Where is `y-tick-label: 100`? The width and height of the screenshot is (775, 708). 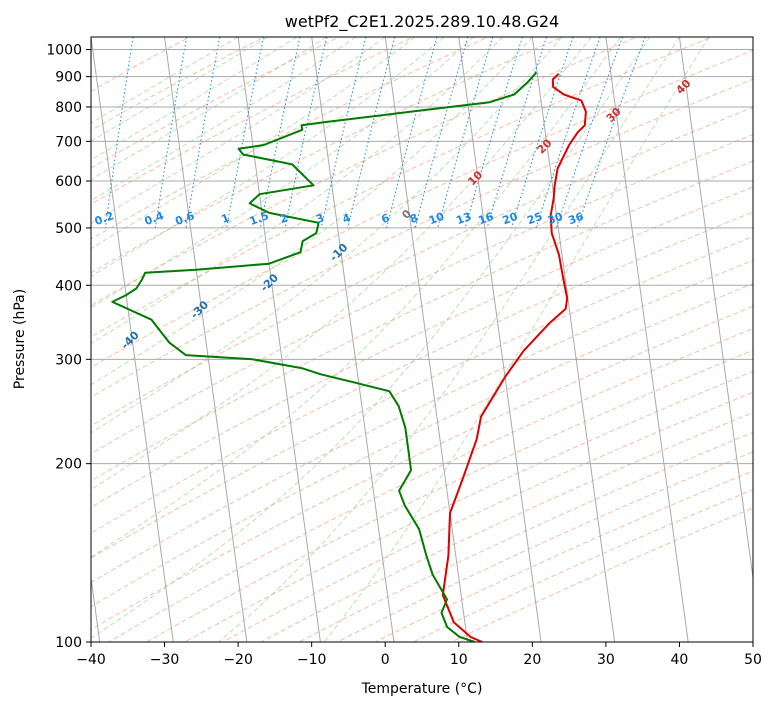
y-tick-label: 100 is located at coordinates (68, 643).